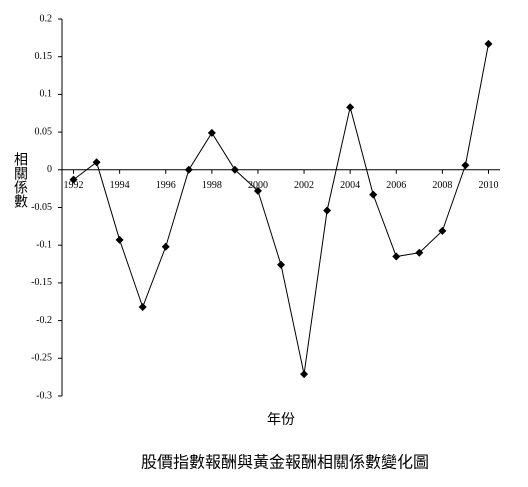 Image resolution: width=528 pixels, height=487 pixels. Describe the element at coordinates (44, 56) in the screenshot. I see `y-tick-label: 0.15` at that location.